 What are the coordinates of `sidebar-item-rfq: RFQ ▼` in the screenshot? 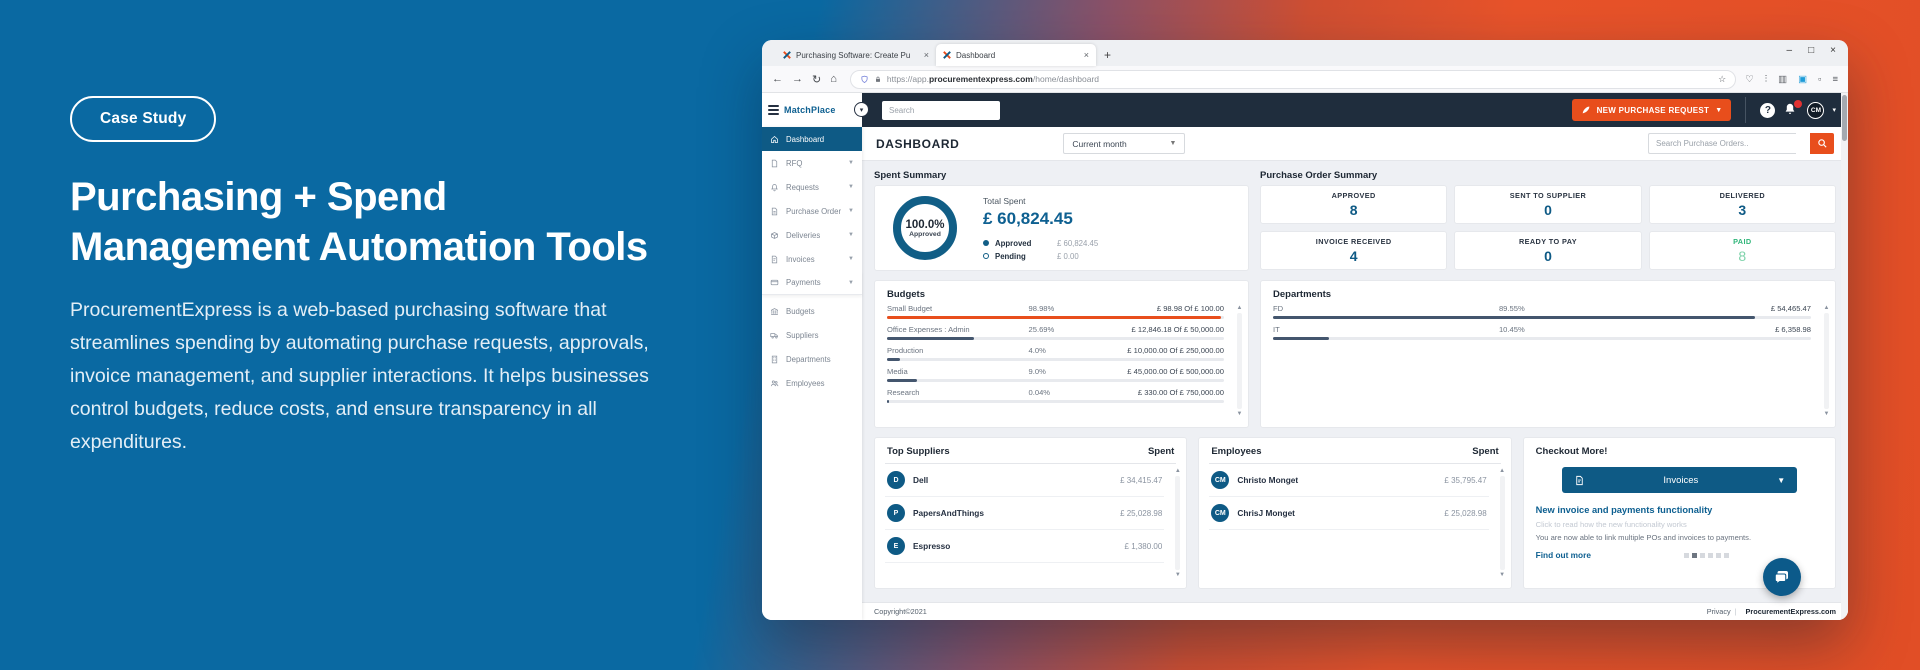 It's located at (812, 163).